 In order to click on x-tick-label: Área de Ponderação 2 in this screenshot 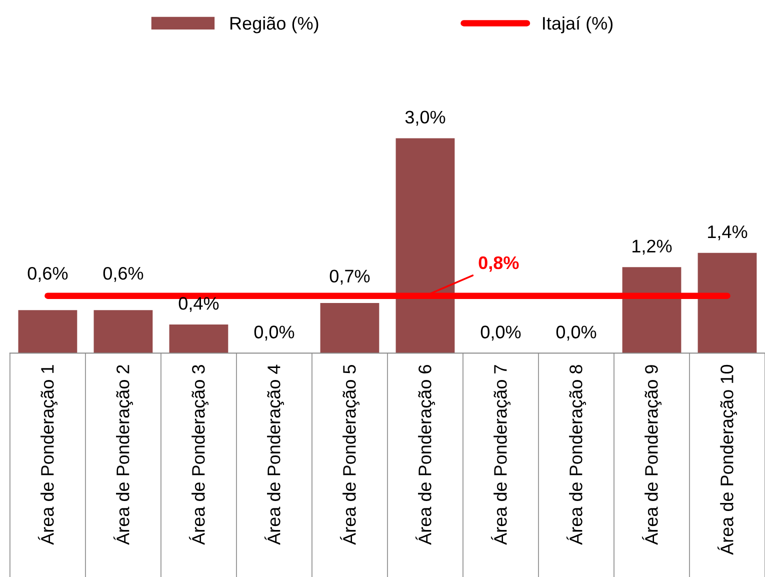, I will do `click(123, 455)`.